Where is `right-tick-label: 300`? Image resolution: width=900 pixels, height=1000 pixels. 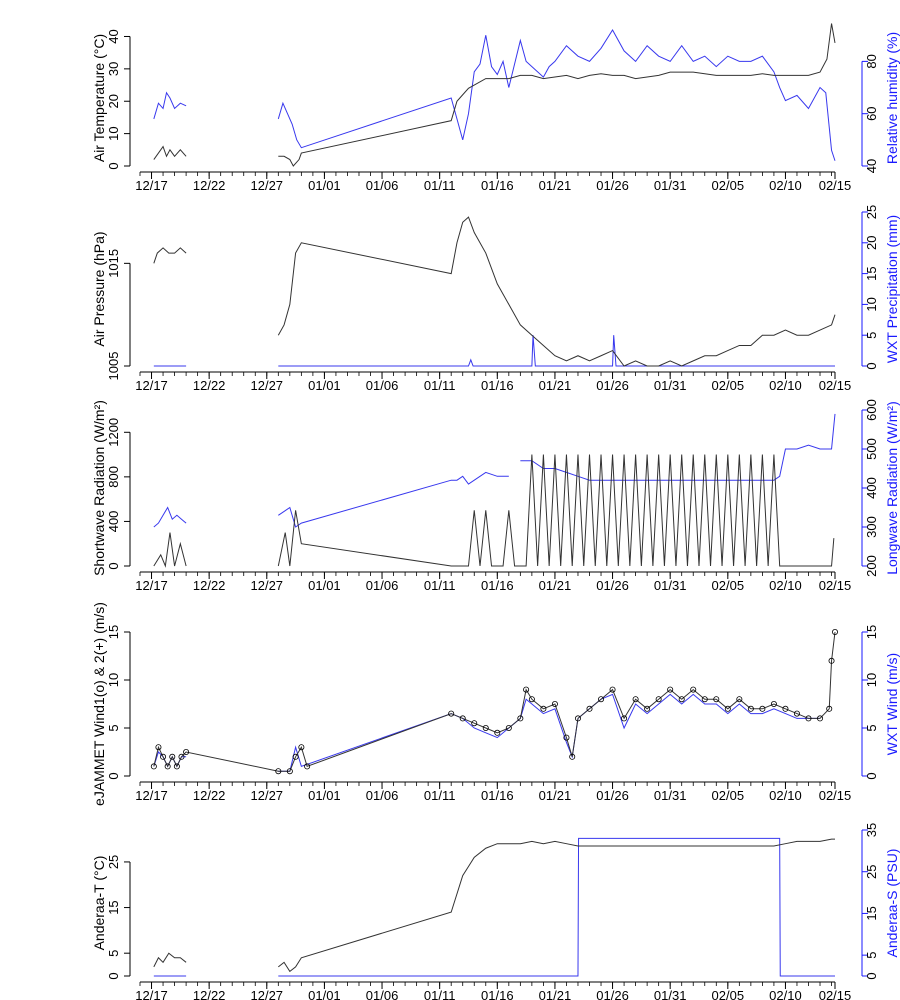 right-tick-label: 300 is located at coordinates (871, 527).